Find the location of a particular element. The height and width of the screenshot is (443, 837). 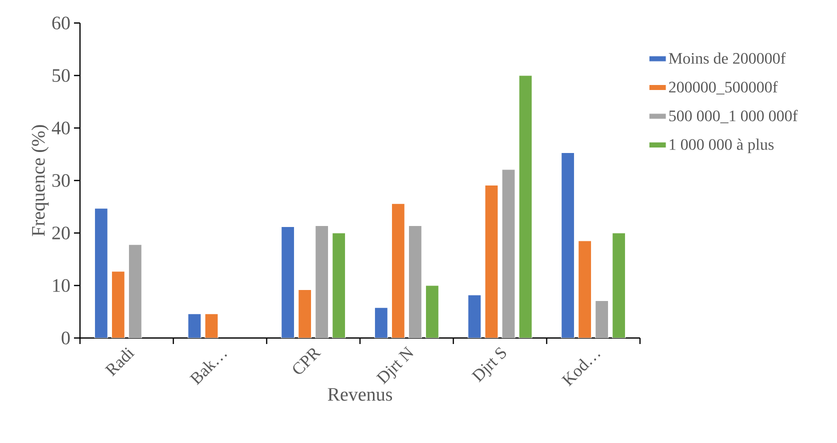

y-tick-label: 30 is located at coordinates (61, 180).